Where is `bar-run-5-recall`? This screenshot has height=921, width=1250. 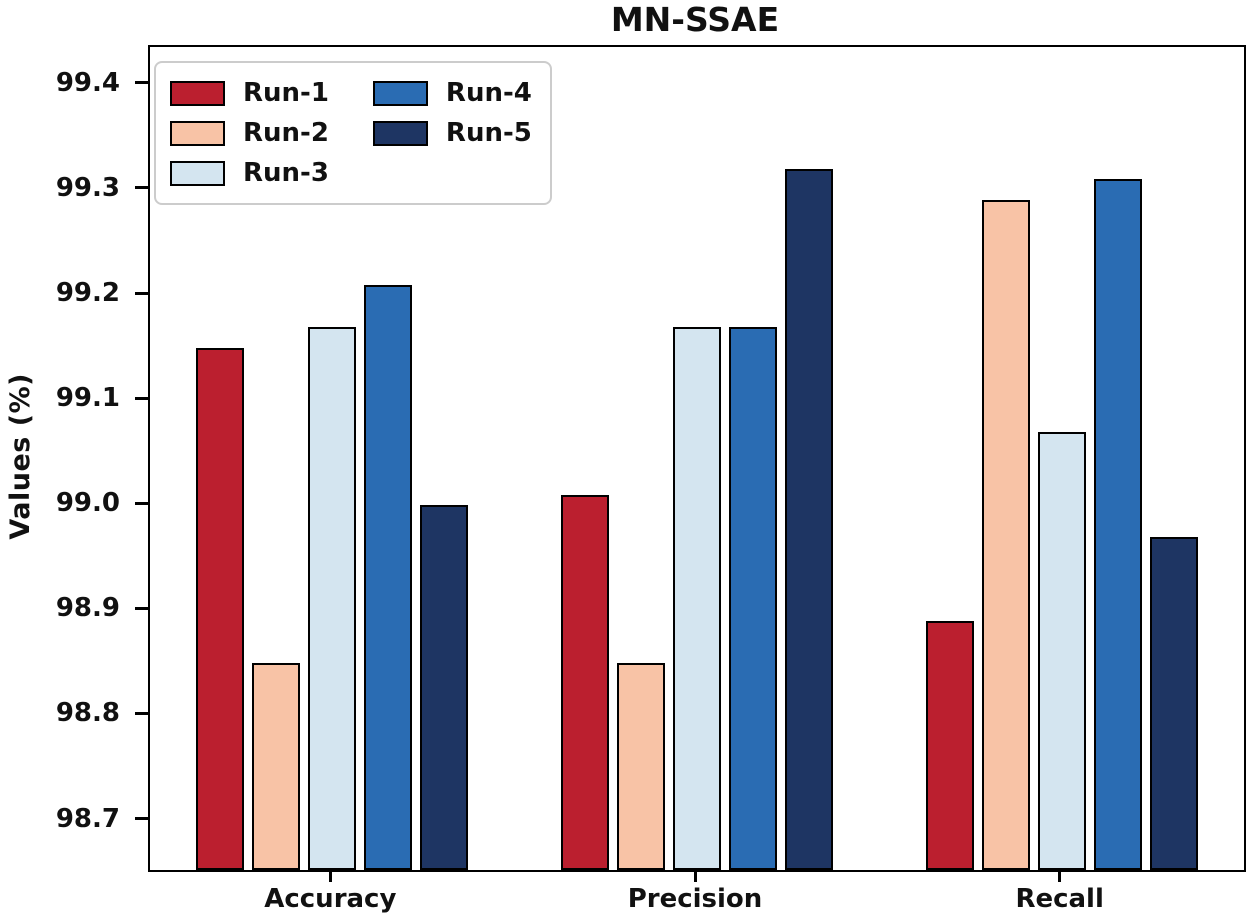
bar-run-5-recall is located at coordinates (1173, 703).